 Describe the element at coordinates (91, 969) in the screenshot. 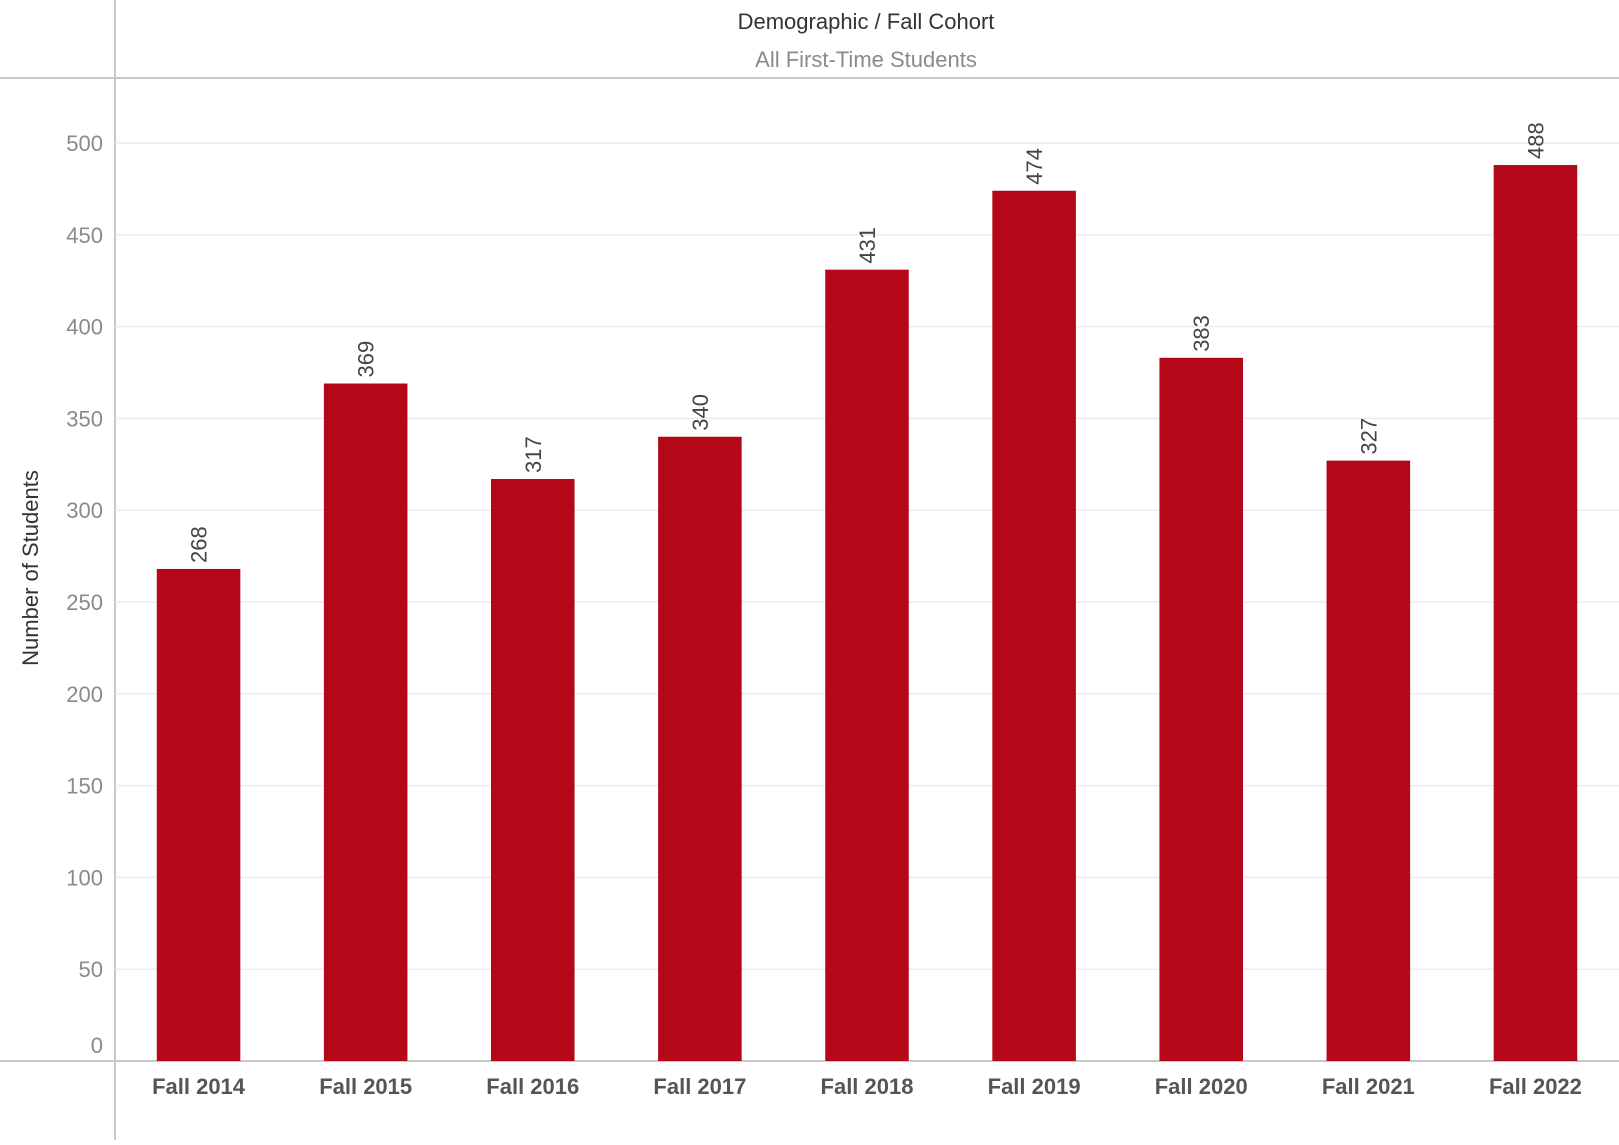

I see `y-tick-label: 50` at that location.